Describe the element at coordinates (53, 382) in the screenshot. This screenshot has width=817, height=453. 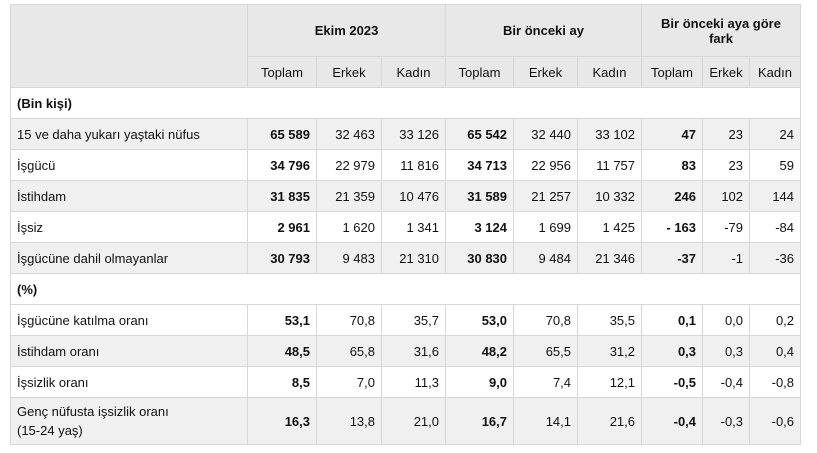
I see `row-label-text: İşsizlik oranı` at that location.